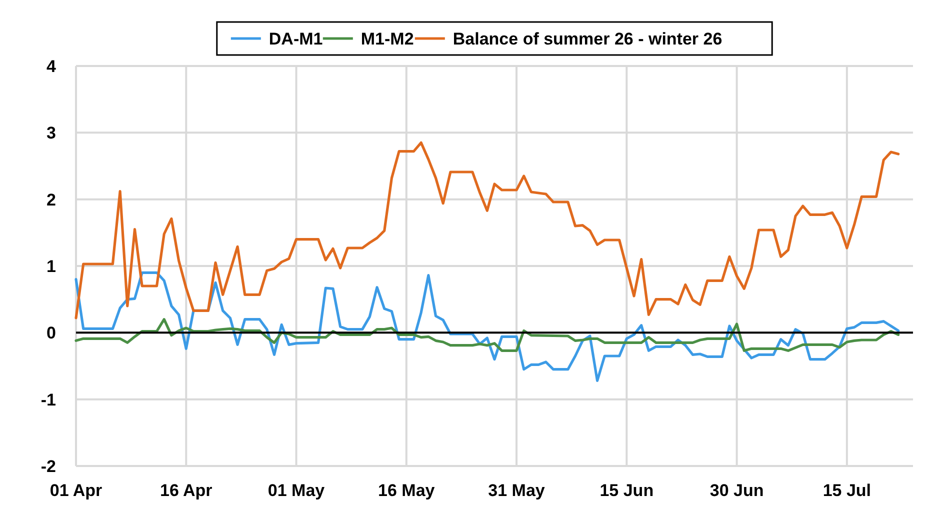  What do you see at coordinates (51, 66) in the screenshot?
I see `y-tick-label: 4` at bounding box center [51, 66].